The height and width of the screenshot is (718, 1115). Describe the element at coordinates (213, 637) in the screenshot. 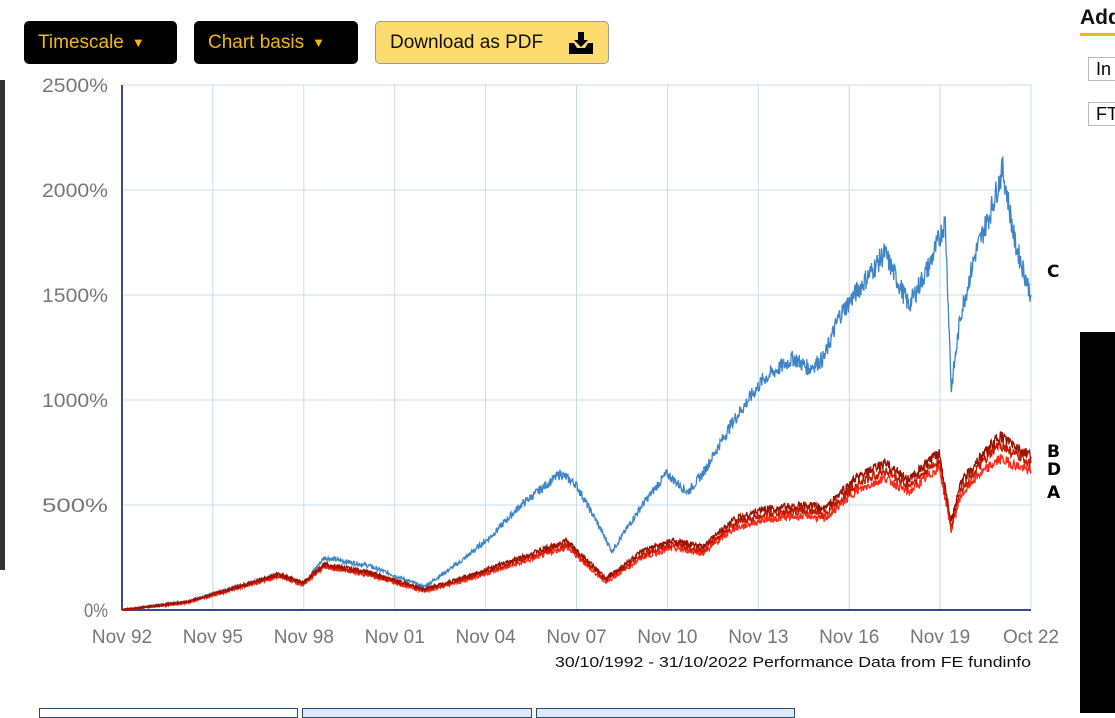

I see `x-tick-label: Nov 95` at that location.